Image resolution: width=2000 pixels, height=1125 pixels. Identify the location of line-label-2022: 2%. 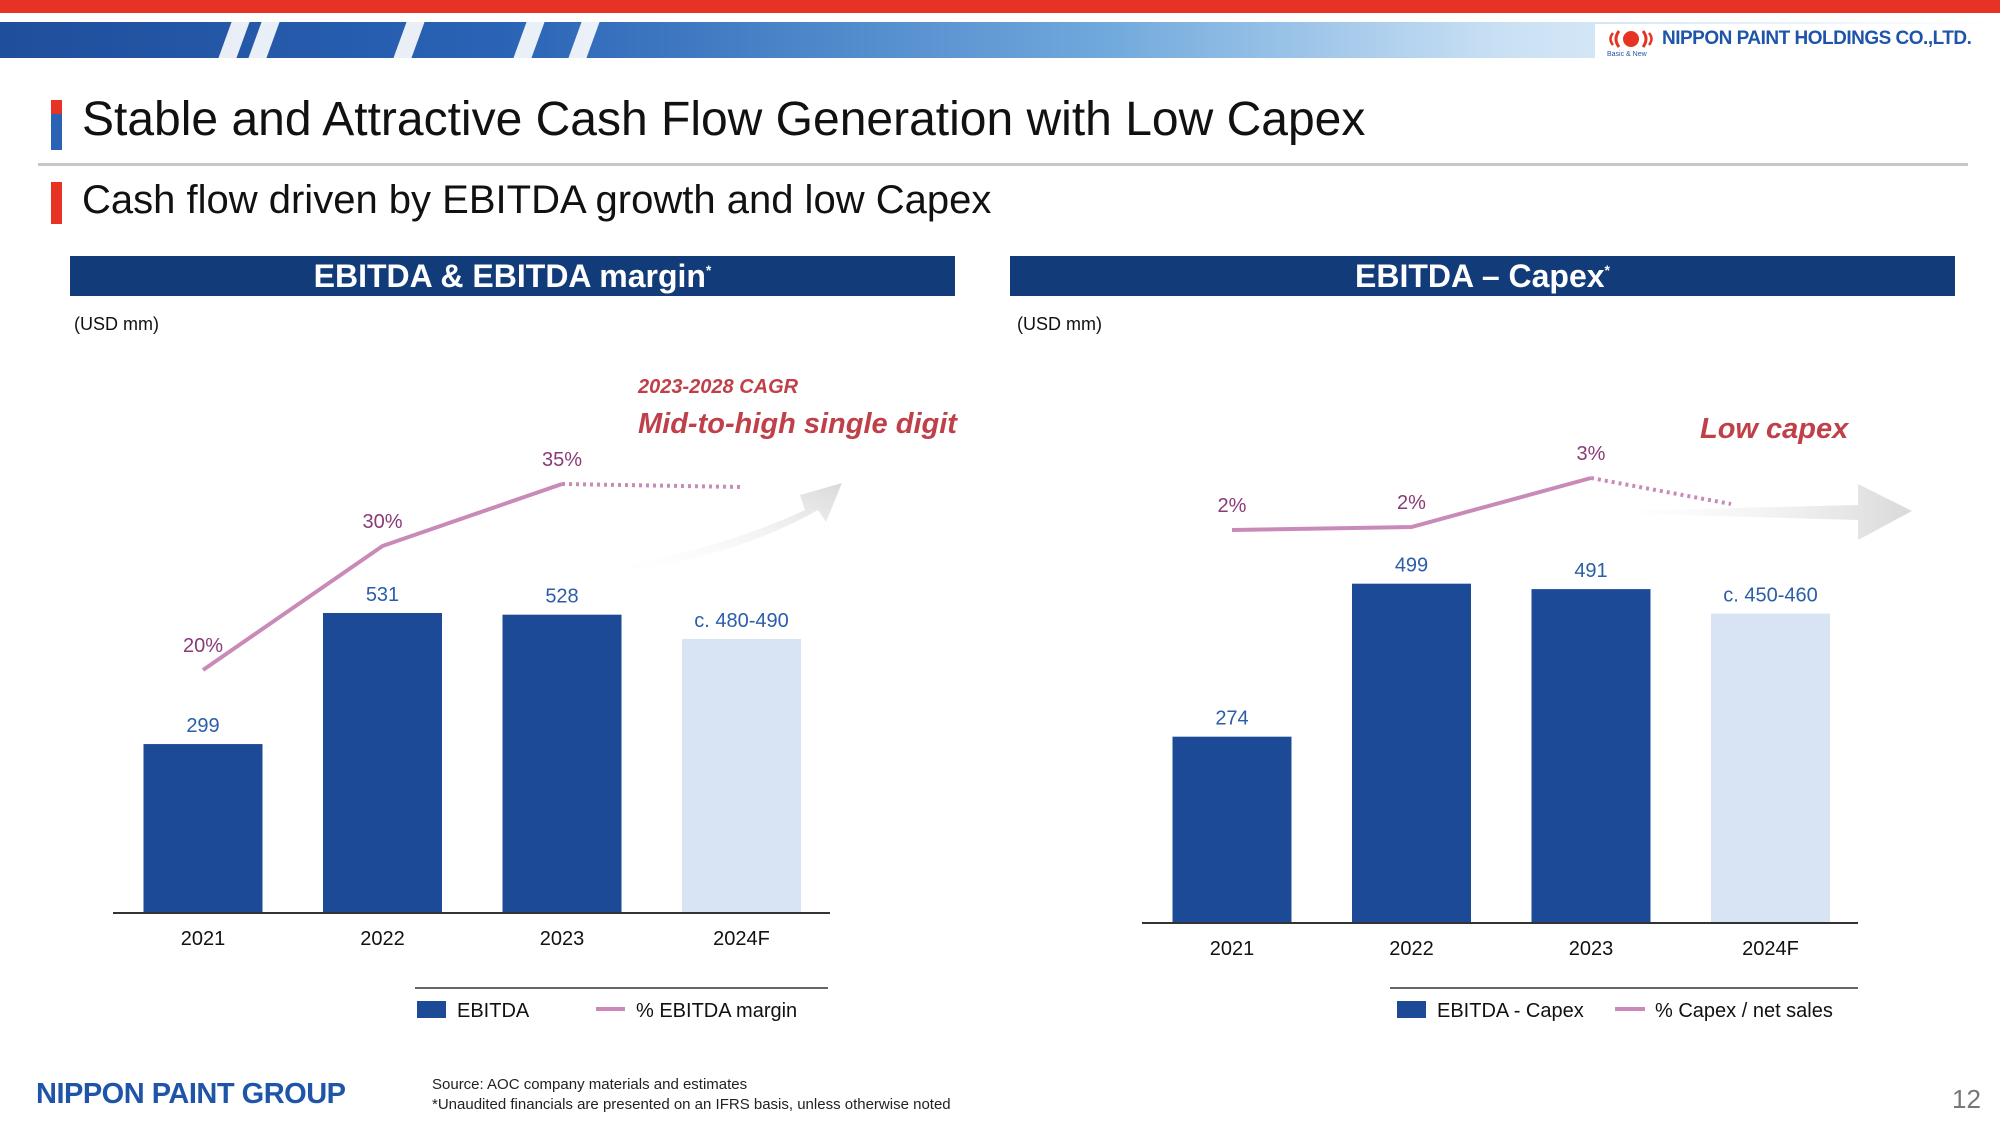
(1411, 503).